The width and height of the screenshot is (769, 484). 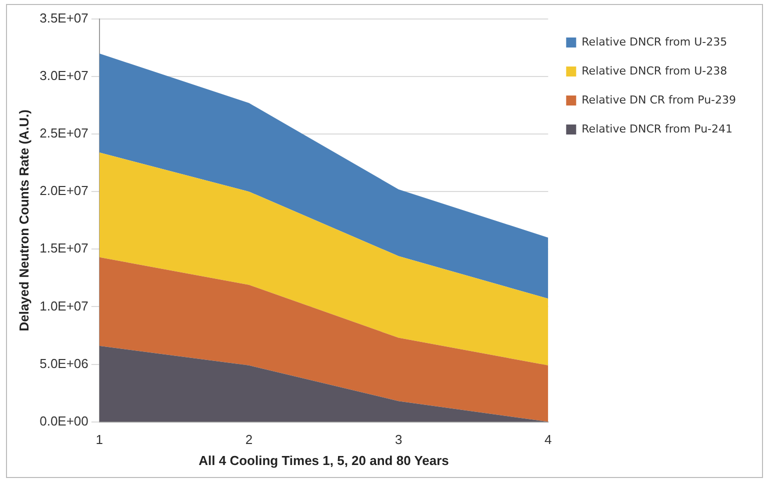 I want to click on y-tick-label: 1.0E+07, so click(x=64, y=306).